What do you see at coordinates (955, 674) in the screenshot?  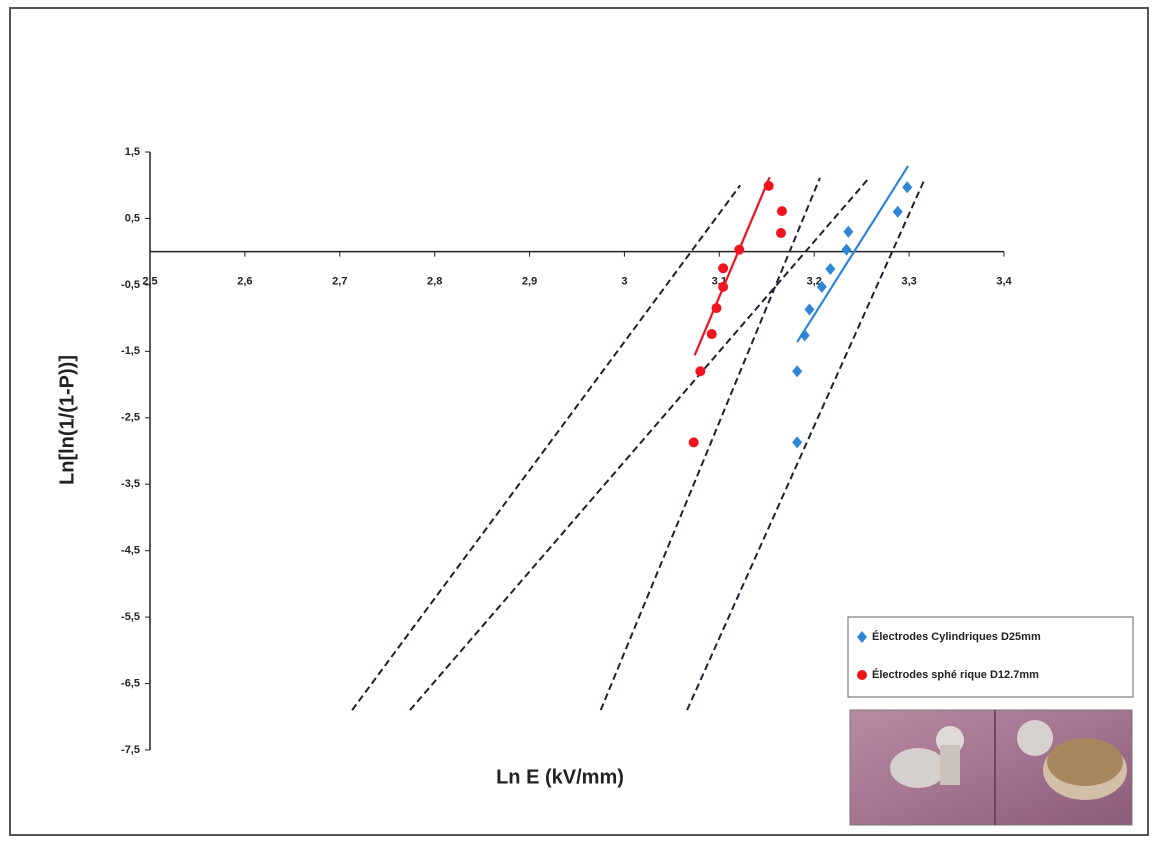 I see `legend-label: Électrodes sphé rique D12.7mm` at bounding box center [955, 674].